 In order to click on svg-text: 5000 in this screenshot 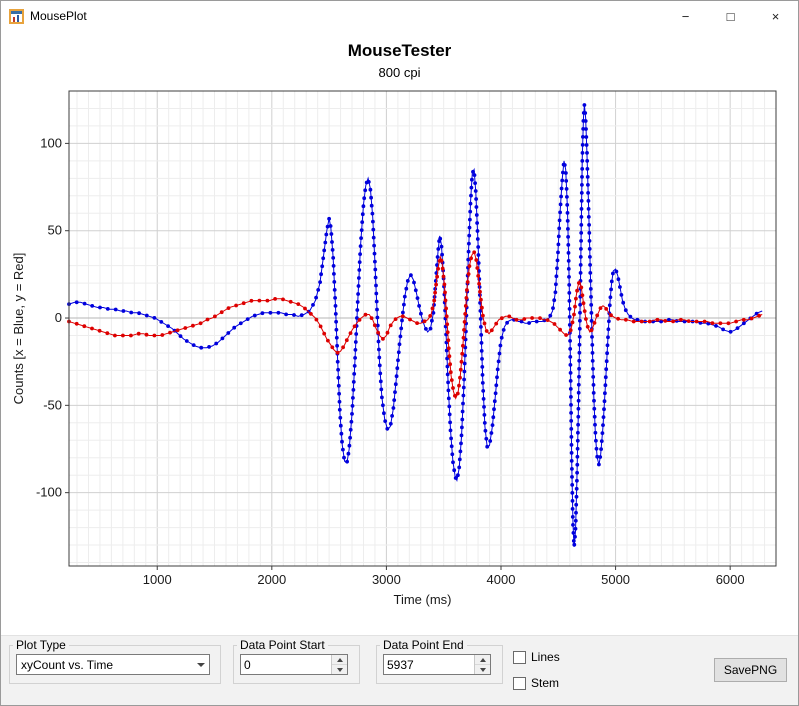, I will do `click(615, 579)`.